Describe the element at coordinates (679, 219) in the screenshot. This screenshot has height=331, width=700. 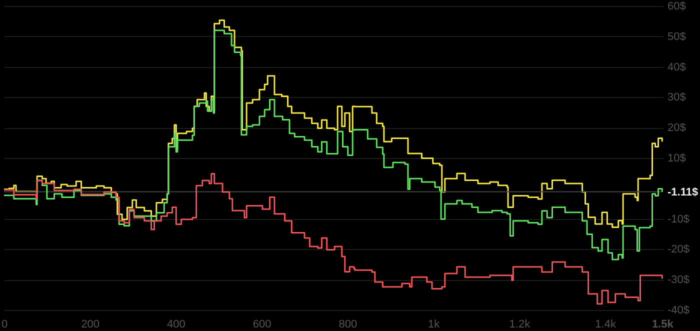
I see `y-tick-label: -10$` at that location.